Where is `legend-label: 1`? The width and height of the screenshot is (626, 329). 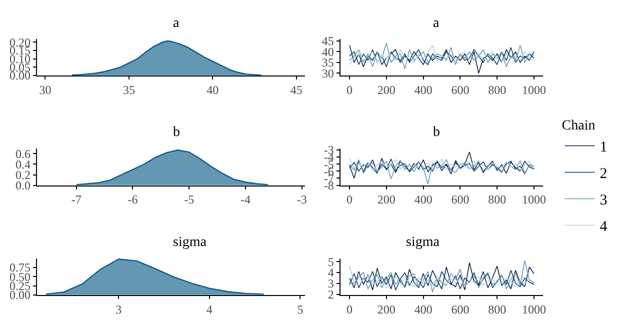 legend-label: 1 is located at coordinates (604, 148).